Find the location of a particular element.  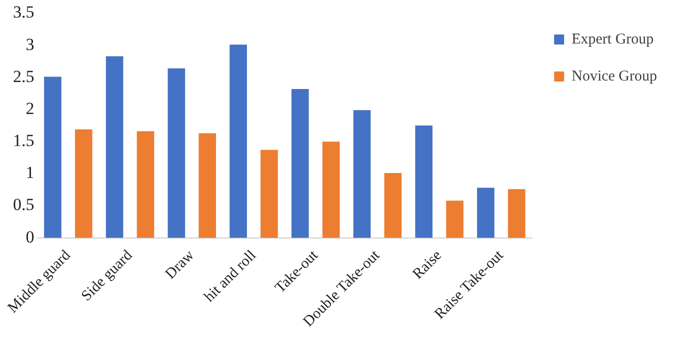

y-tick-label: 3.5 is located at coordinates (23, 12).